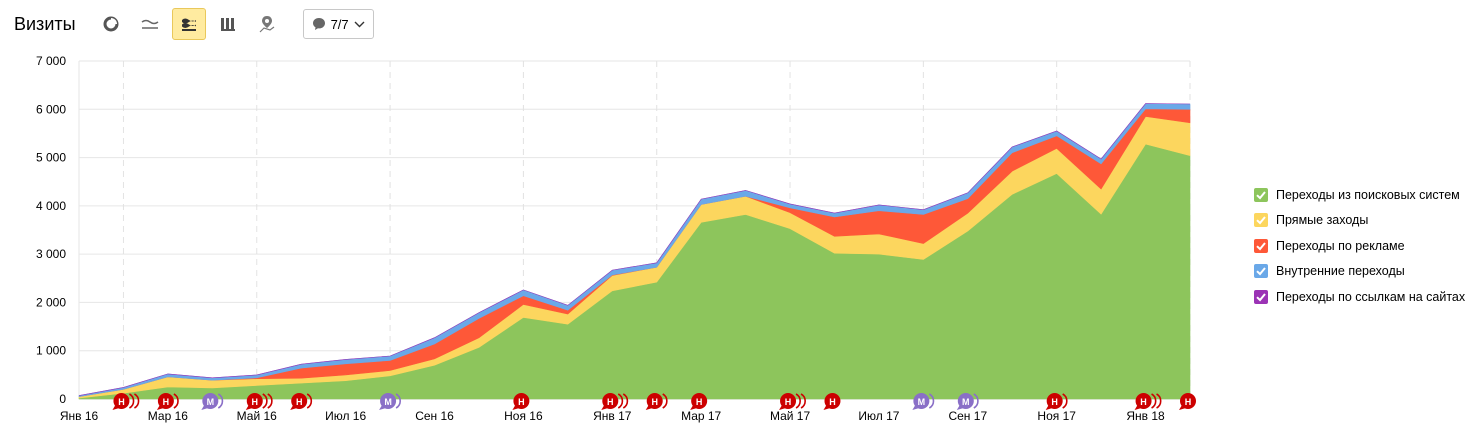  What do you see at coordinates (267, 24) in the screenshot?
I see `map-button` at bounding box center [267, 24].